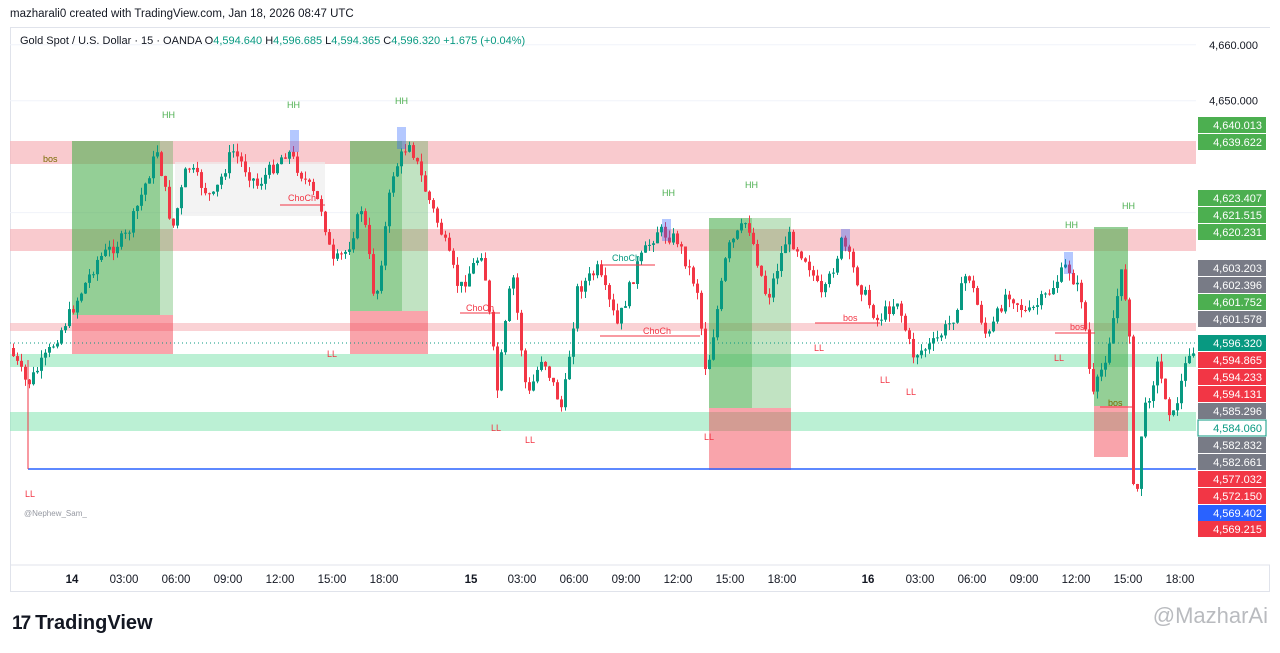  Describe the element at coordinates (1237, 216) in the screenshot. I see `price-label-text: 4,621.515` at that location.